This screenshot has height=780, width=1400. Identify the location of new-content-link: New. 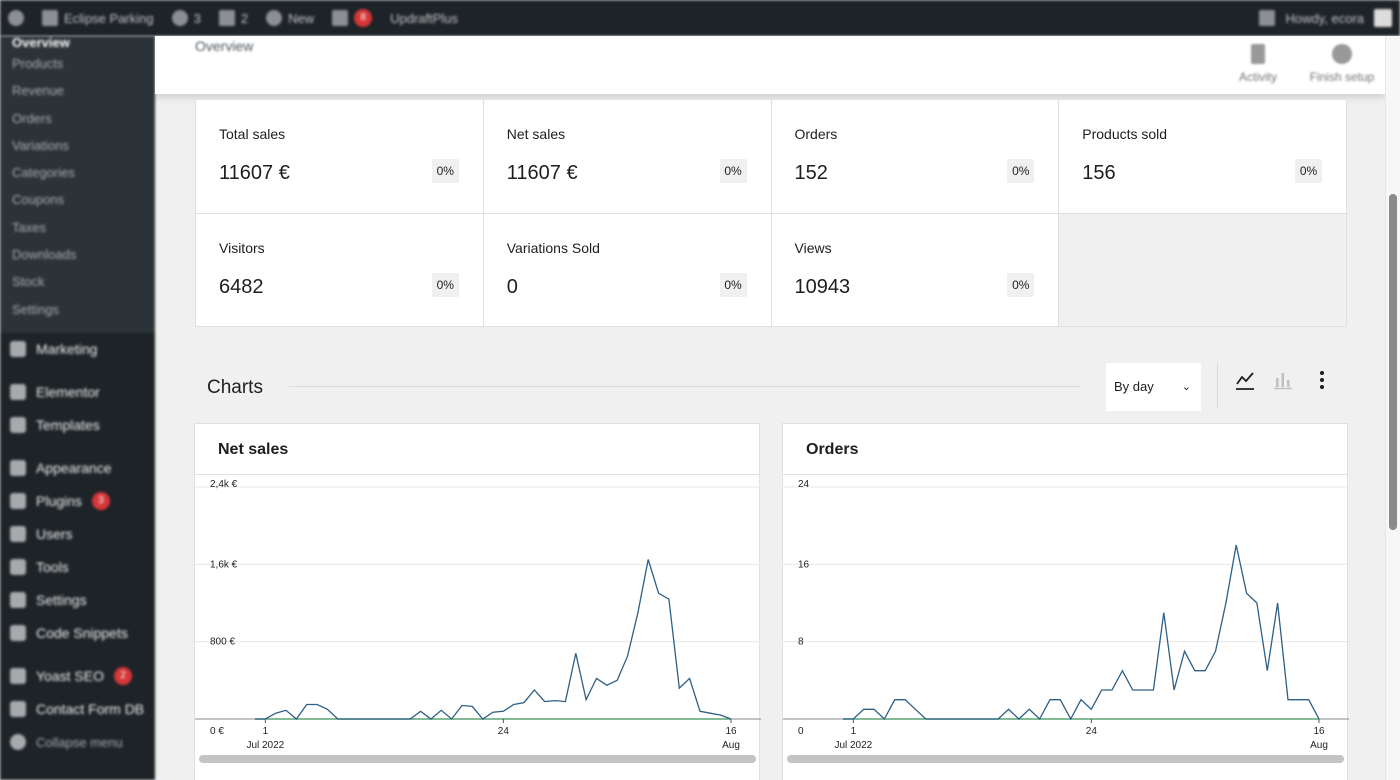
(290, 18).